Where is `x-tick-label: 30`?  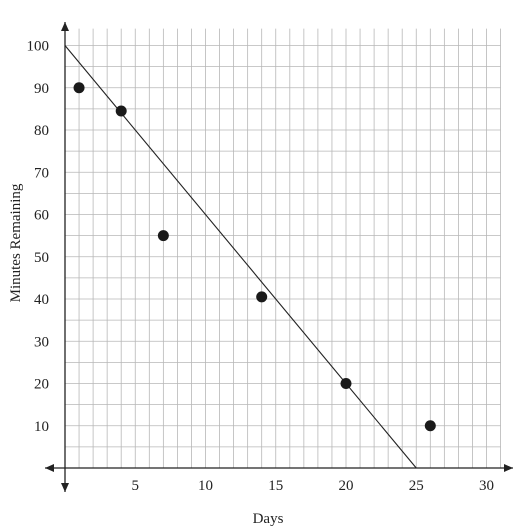 x-tick-label: 30 is located at coordinates (486, 486).